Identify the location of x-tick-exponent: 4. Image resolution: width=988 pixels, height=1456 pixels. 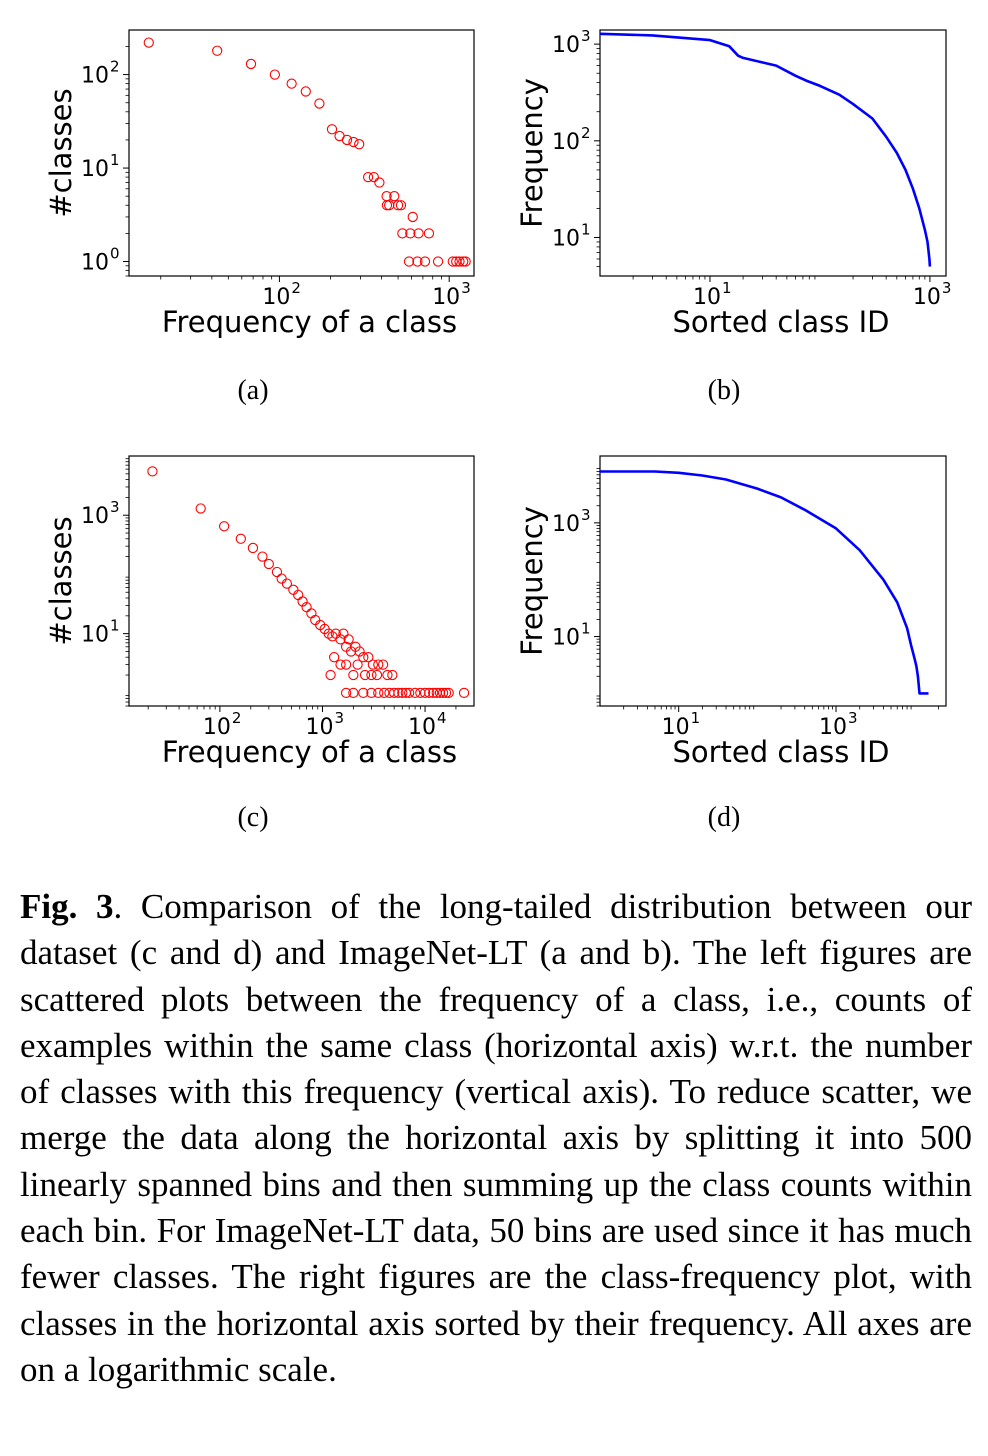
(442, 718).